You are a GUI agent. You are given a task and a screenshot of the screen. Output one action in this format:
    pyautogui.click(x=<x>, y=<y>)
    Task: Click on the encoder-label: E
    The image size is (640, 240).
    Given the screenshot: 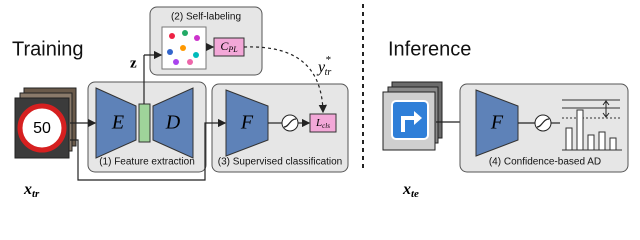 What is the action you would take?
    pyautogui.click(x=117, y=123)
    